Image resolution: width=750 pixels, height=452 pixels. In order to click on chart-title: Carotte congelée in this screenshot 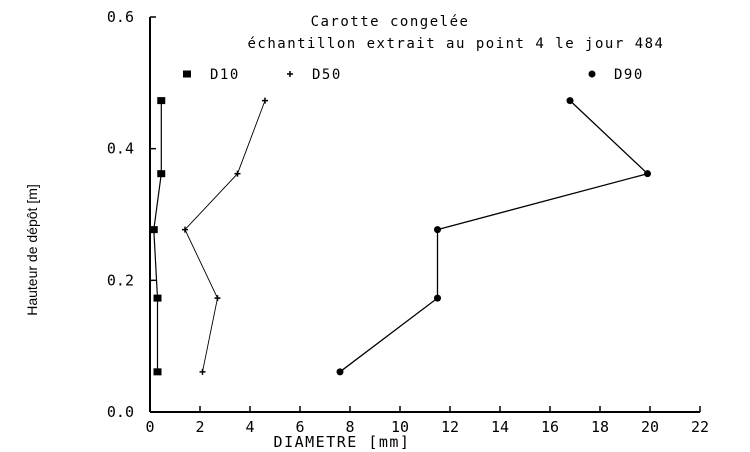, I will do `click(390, 22)`.